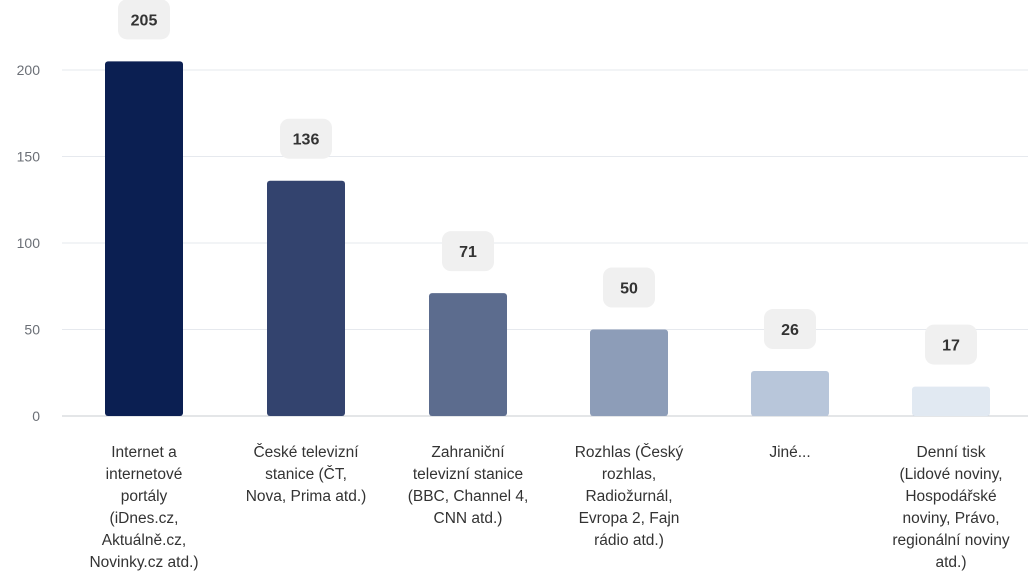 The height and width of the screenshot is (583, 1028). Describe the element at coordinates (468, 474) in the screenshot. I see `x-tick-label-line: televizní stanice` at that location.